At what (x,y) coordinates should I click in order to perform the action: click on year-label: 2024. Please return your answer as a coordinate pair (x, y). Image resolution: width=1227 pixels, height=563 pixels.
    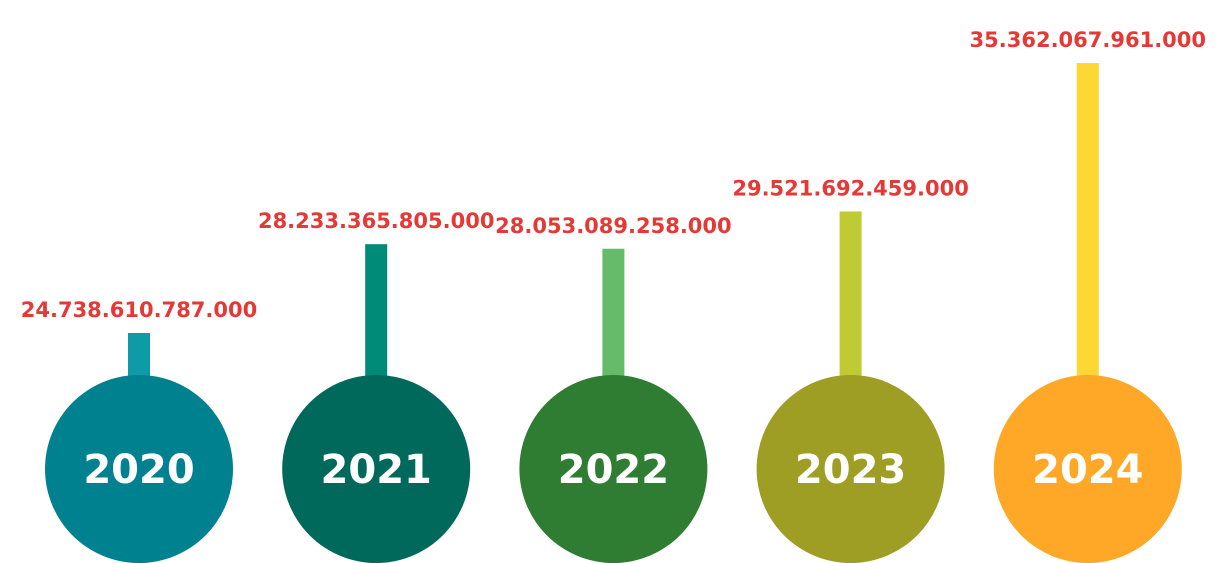
    Looking at the image, I should click on (1087, 470).